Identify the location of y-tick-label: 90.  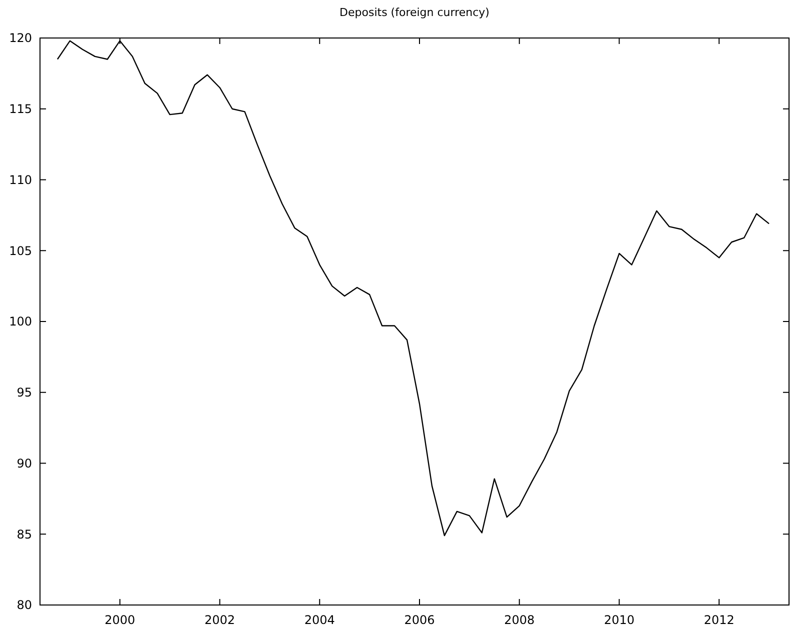
(24, 463).